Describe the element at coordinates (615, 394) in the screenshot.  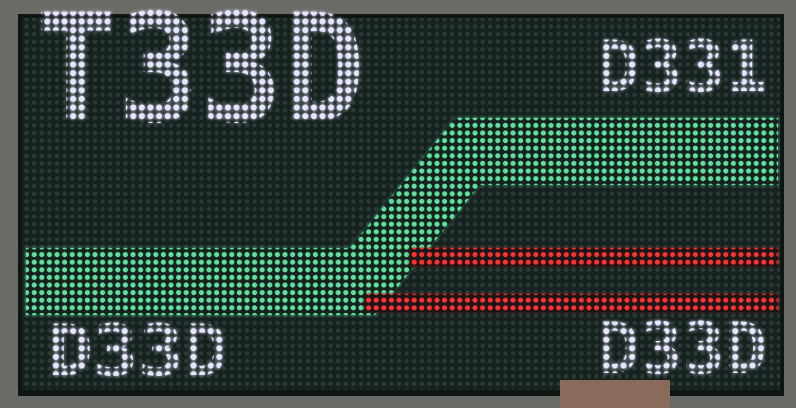
I see `cable` at that location.